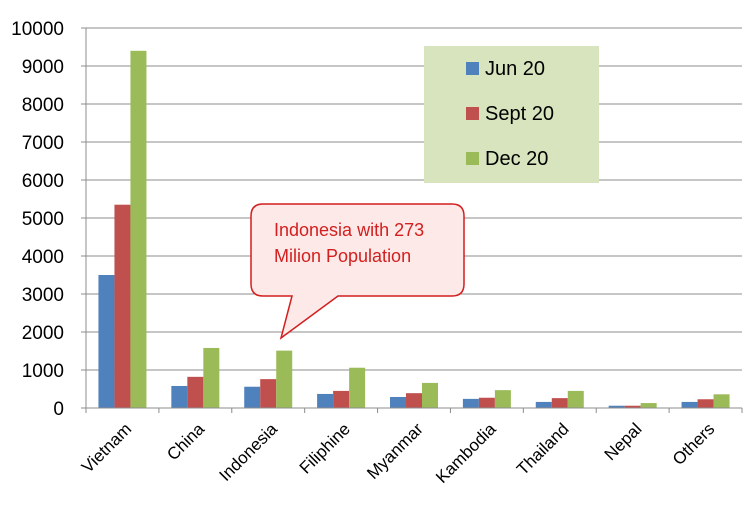 The width and height of the screenshot is (751, 511). What do you see at coordinates (185, 441) in the screenshot?
I see `x-category-label: China` at bounding box center [185, 441].